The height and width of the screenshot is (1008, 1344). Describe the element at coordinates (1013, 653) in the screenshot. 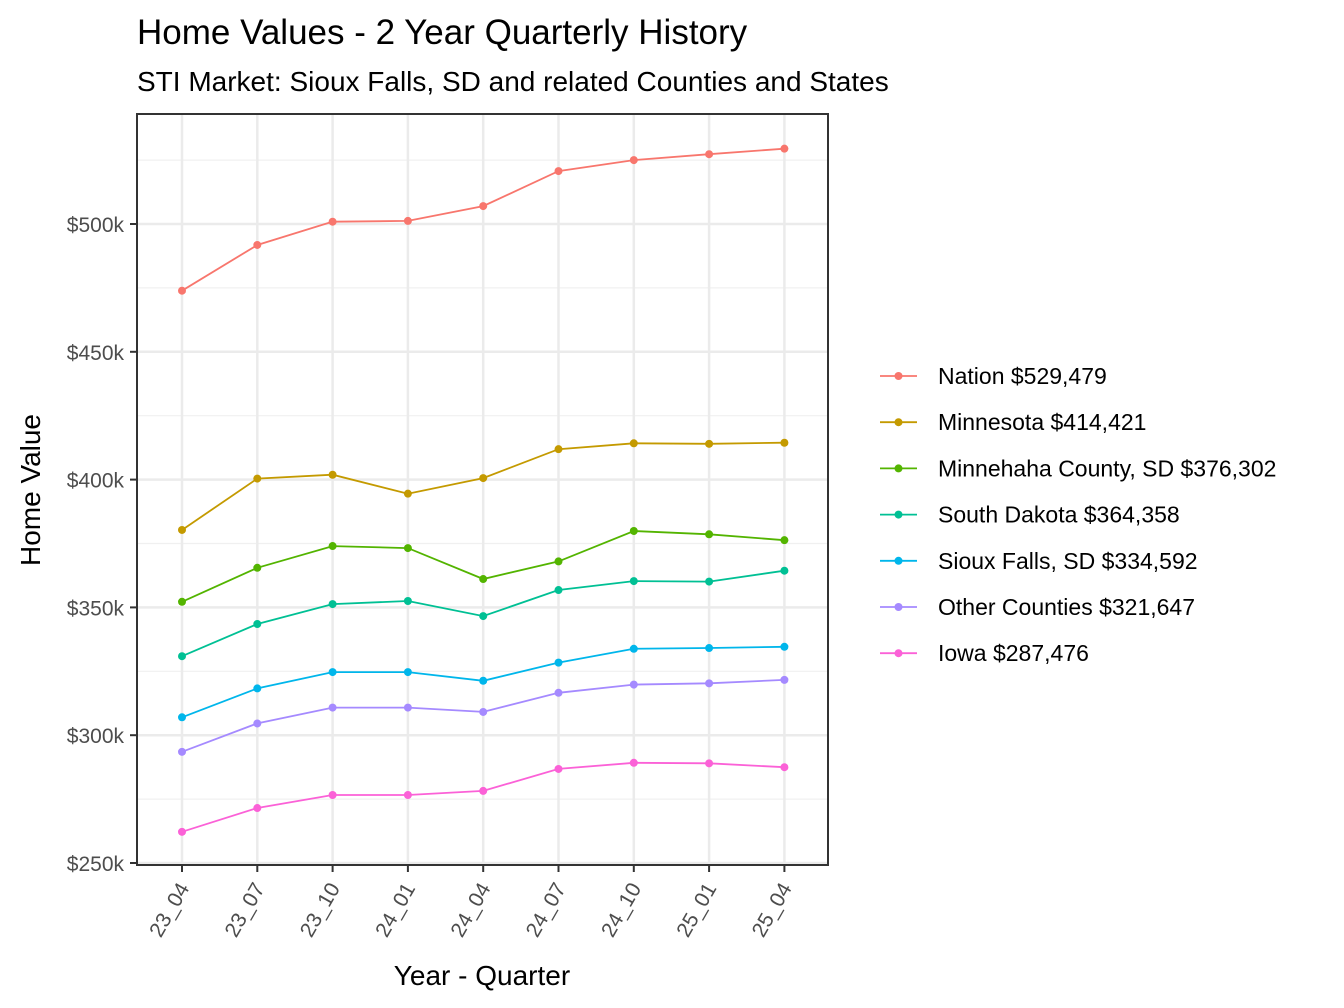

I see `legend-label: Iowa $287,476` at that location.